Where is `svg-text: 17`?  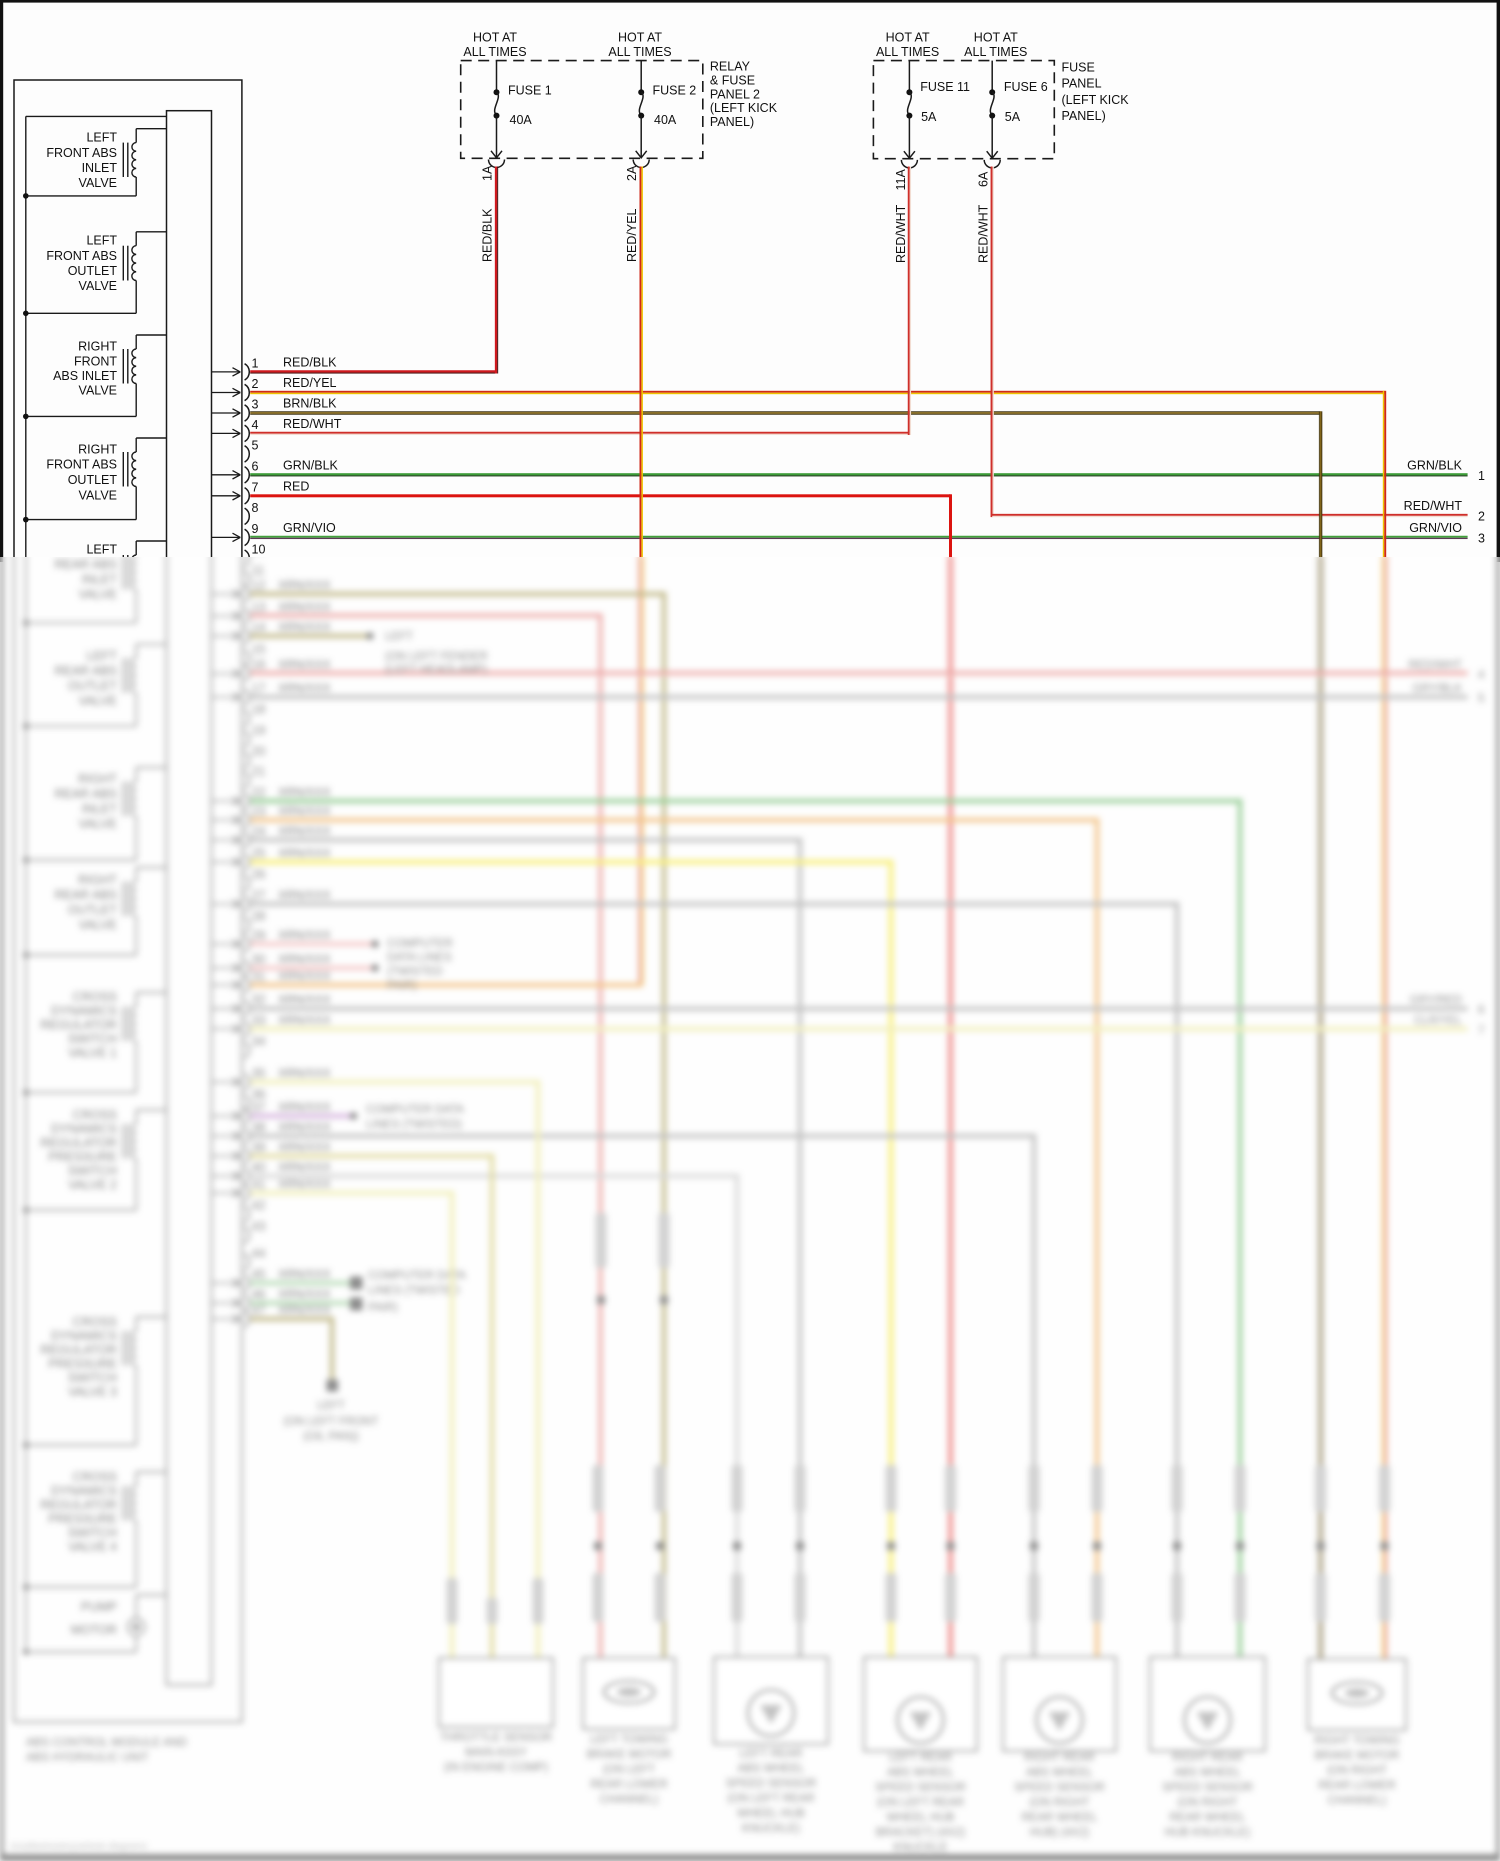
svg-text: 17 is located at coordinates (259, 689).